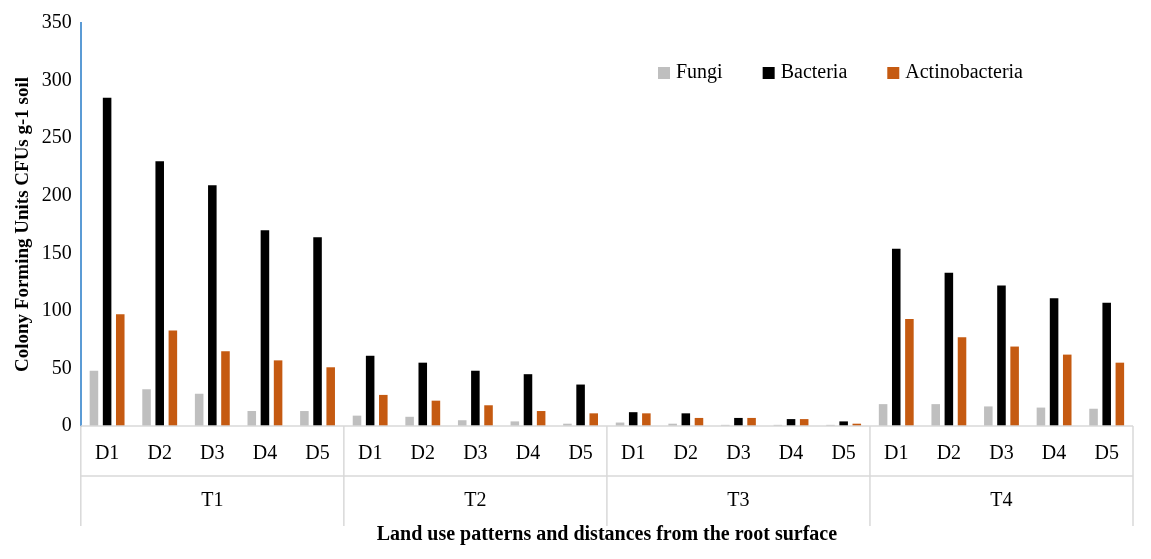 This screenshot has height=559, width=1151. What do you see at coordinates (212, 499) in the screenshot?
I see `text: T1` at bounding box center [212, 499].